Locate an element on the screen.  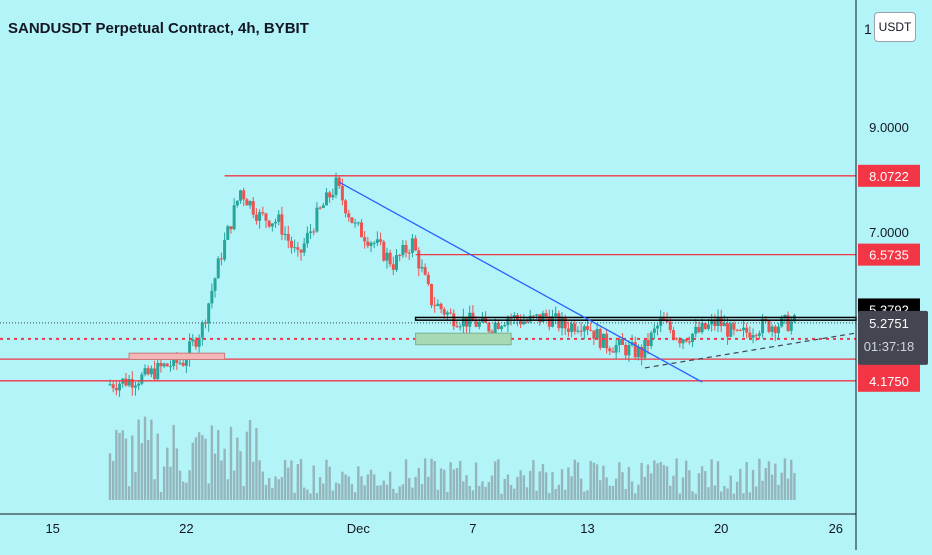
currency-button: USDT is located at coordinates (895, 27).